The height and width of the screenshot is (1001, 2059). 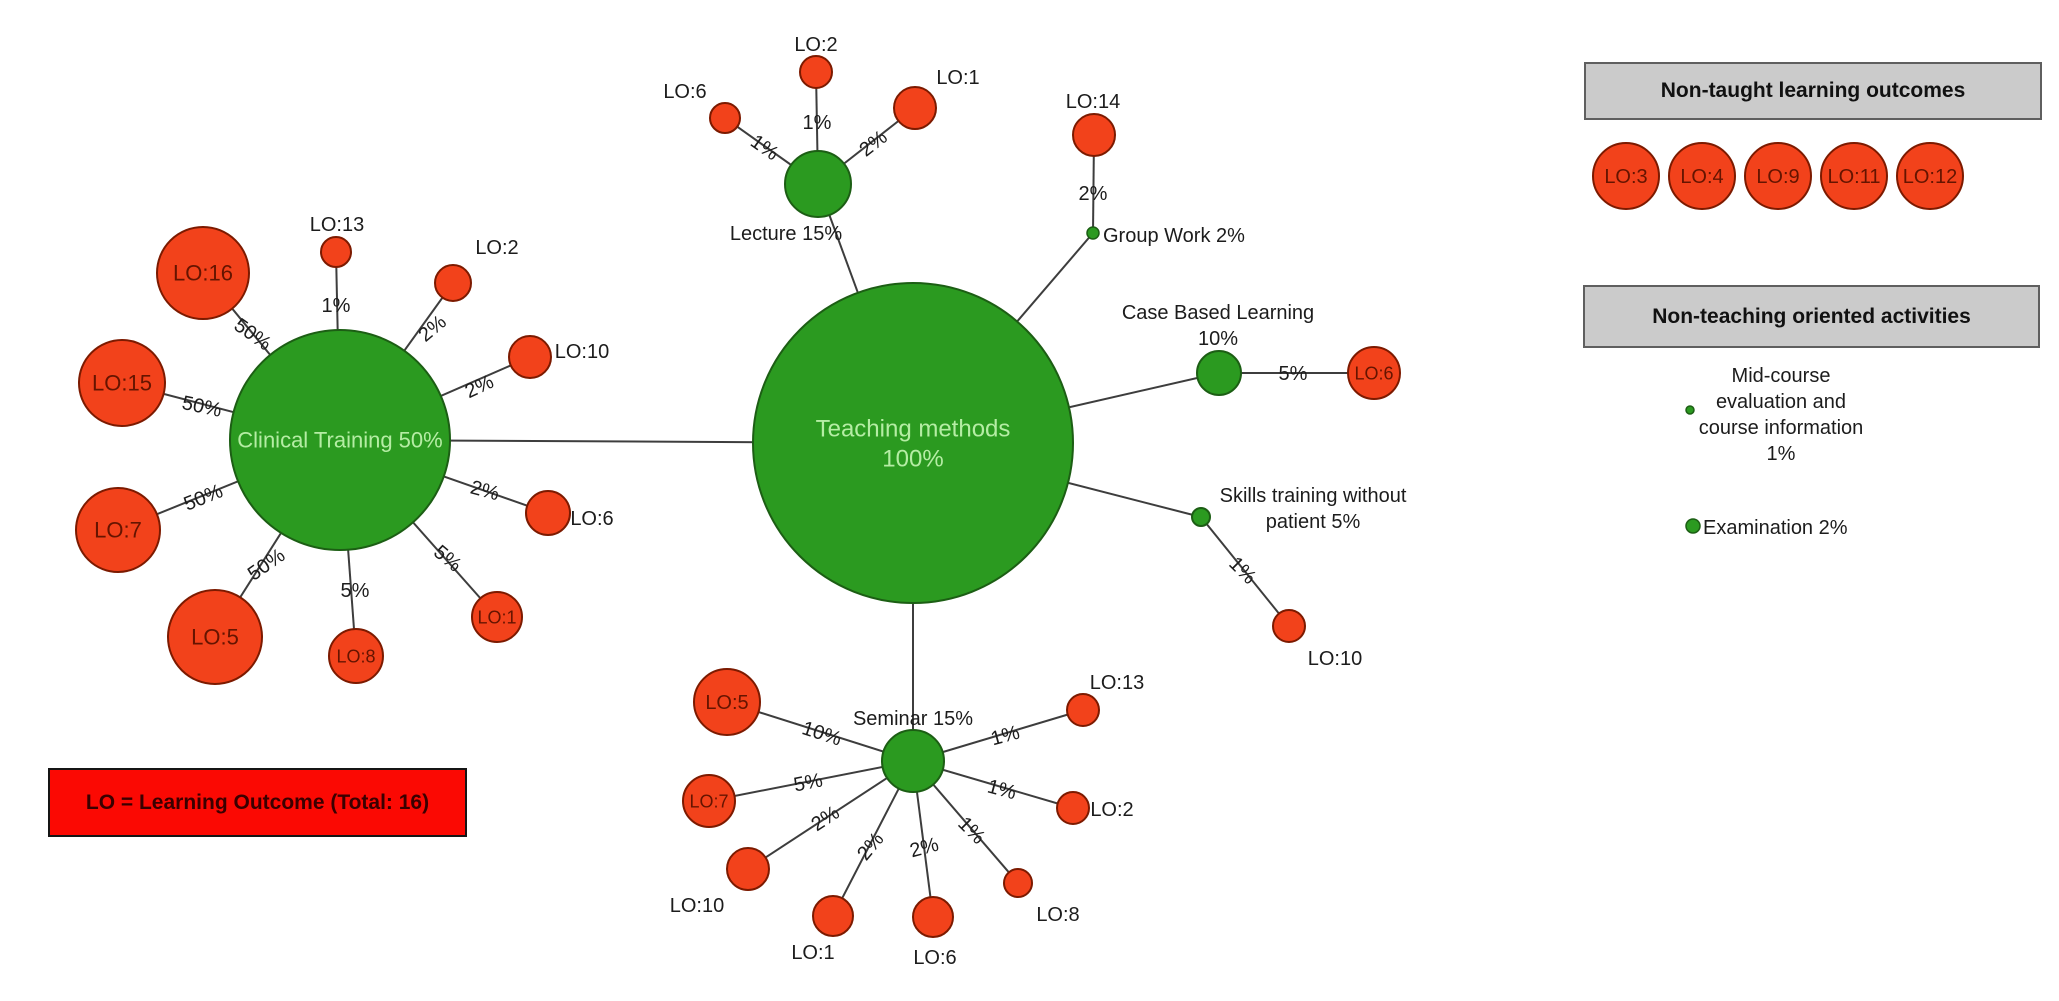 I want to click on node-midcourse-circle, so click(x=1690, y=410).